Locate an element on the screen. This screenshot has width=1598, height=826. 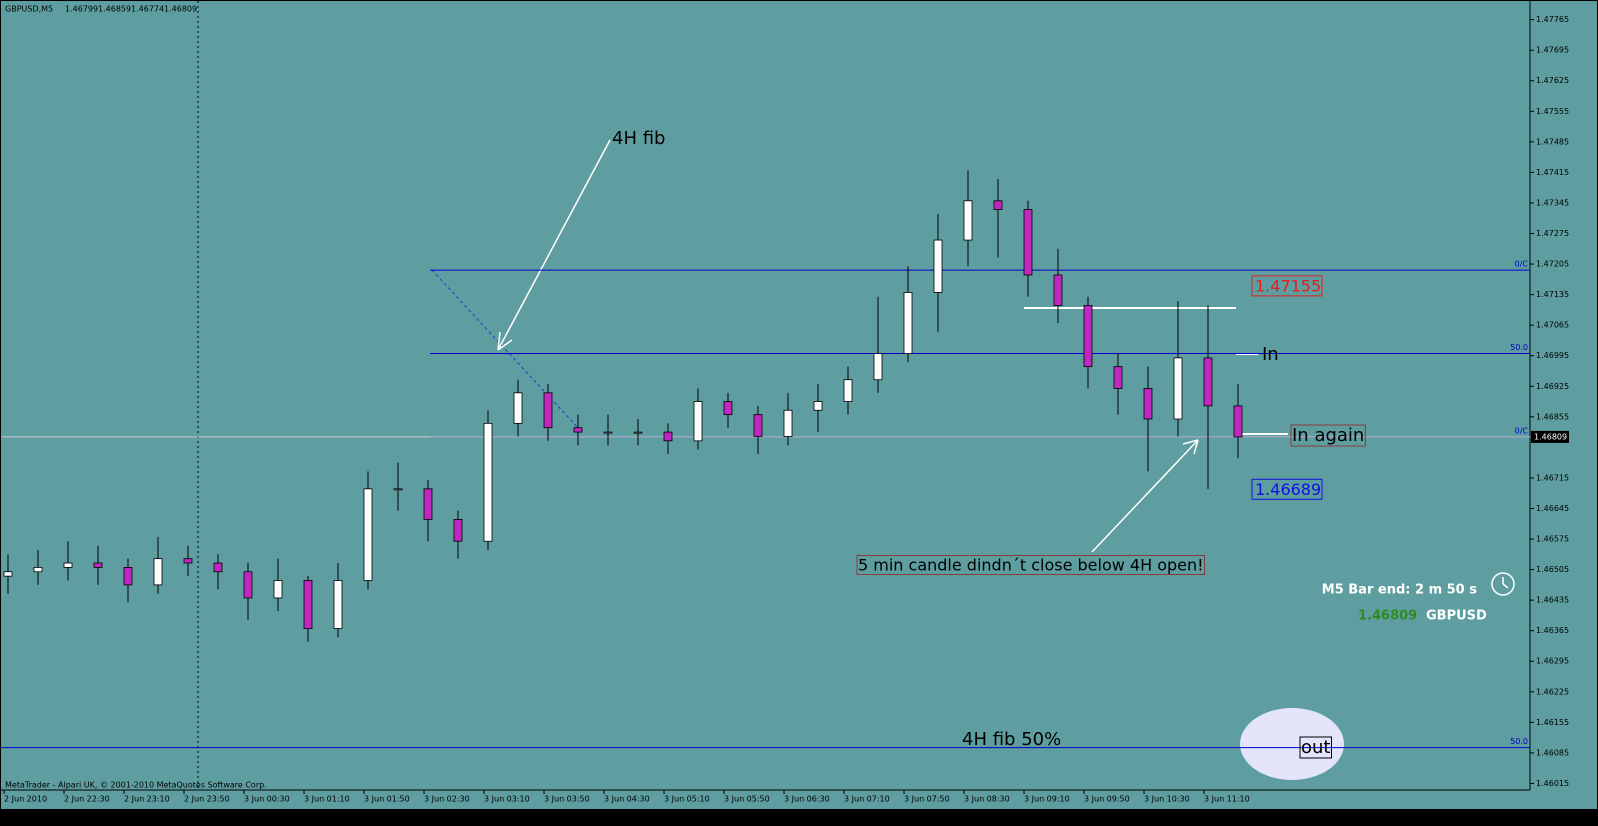
clock-icon is located at coordinates (1503, 584).